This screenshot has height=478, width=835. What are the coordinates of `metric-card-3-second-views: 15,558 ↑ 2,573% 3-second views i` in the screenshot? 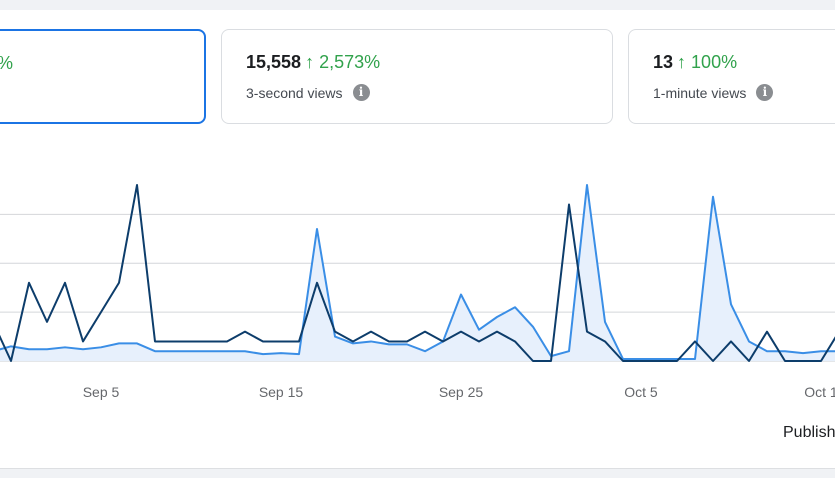 It's located at (417, 76).